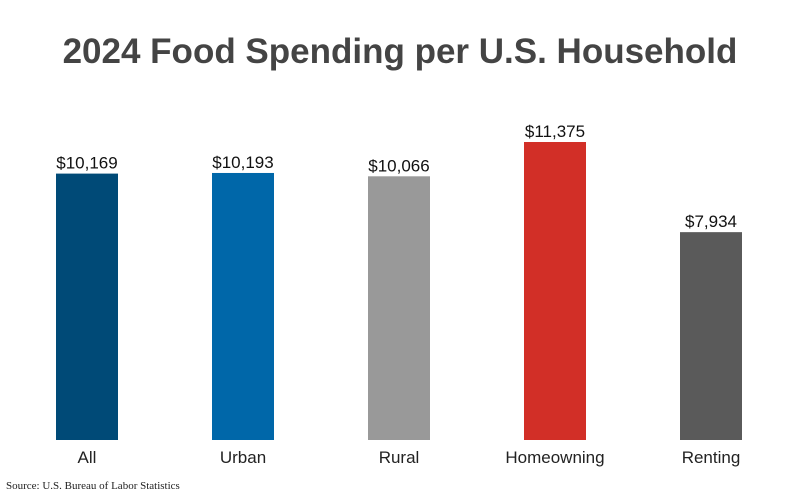 This screenshot has width=800, height=500. I want to click on bar-all, so click(87, 306).